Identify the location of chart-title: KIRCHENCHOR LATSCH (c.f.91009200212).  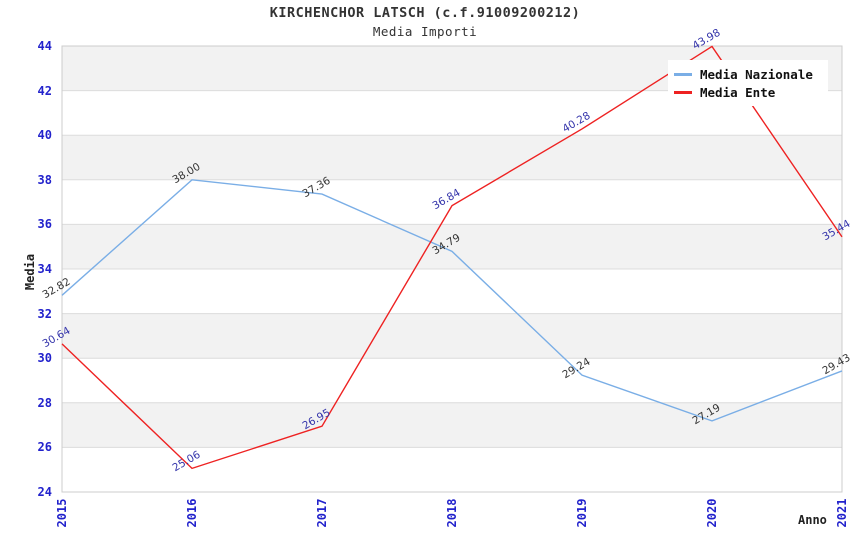
(425, 13).